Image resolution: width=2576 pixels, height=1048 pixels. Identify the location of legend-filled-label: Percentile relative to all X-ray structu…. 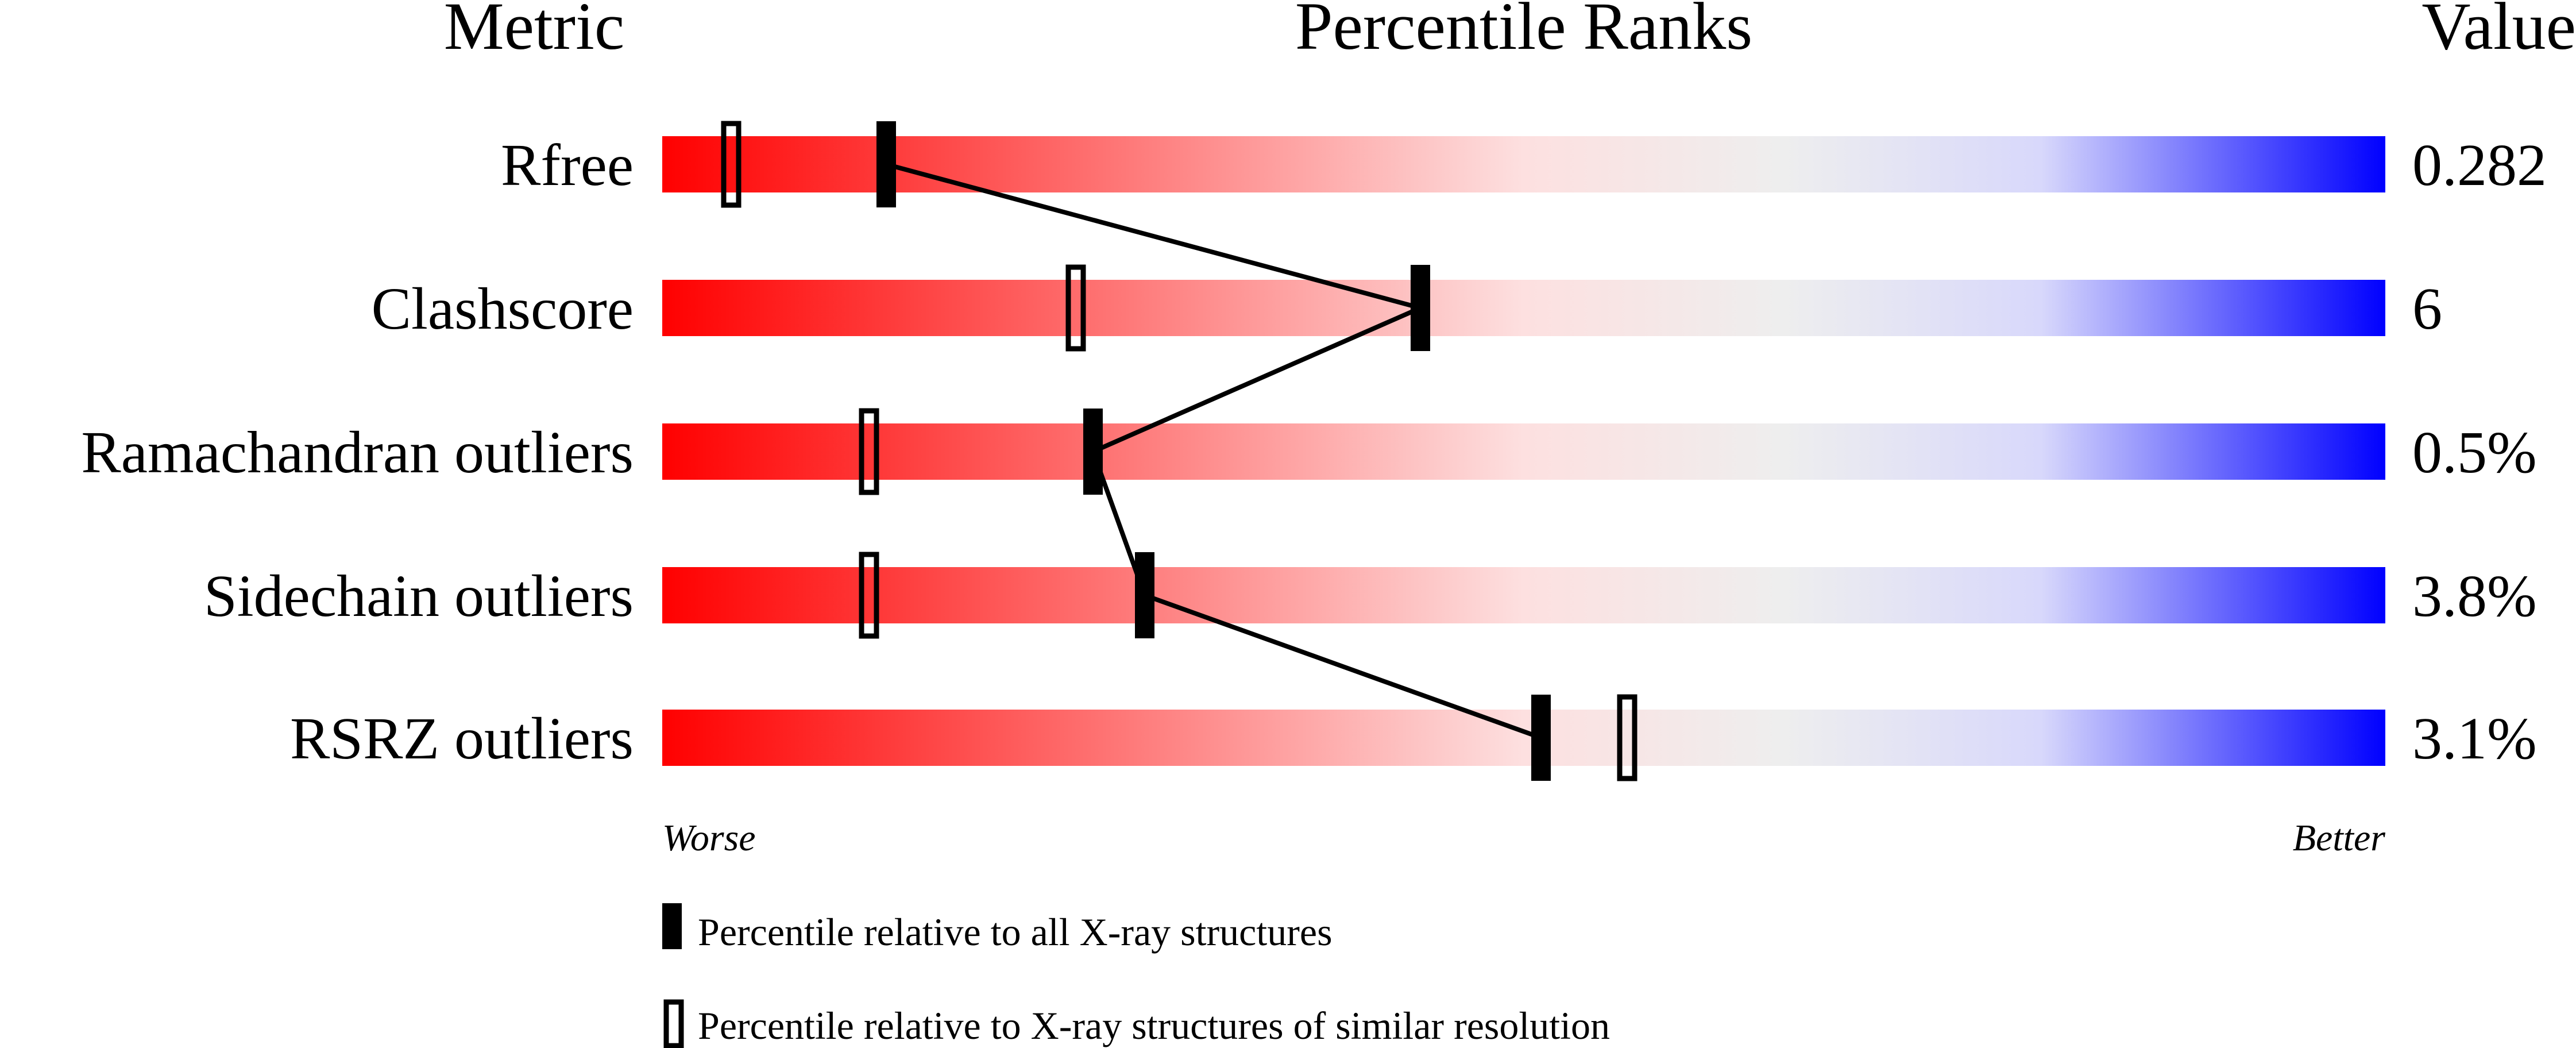
(1015, 932).